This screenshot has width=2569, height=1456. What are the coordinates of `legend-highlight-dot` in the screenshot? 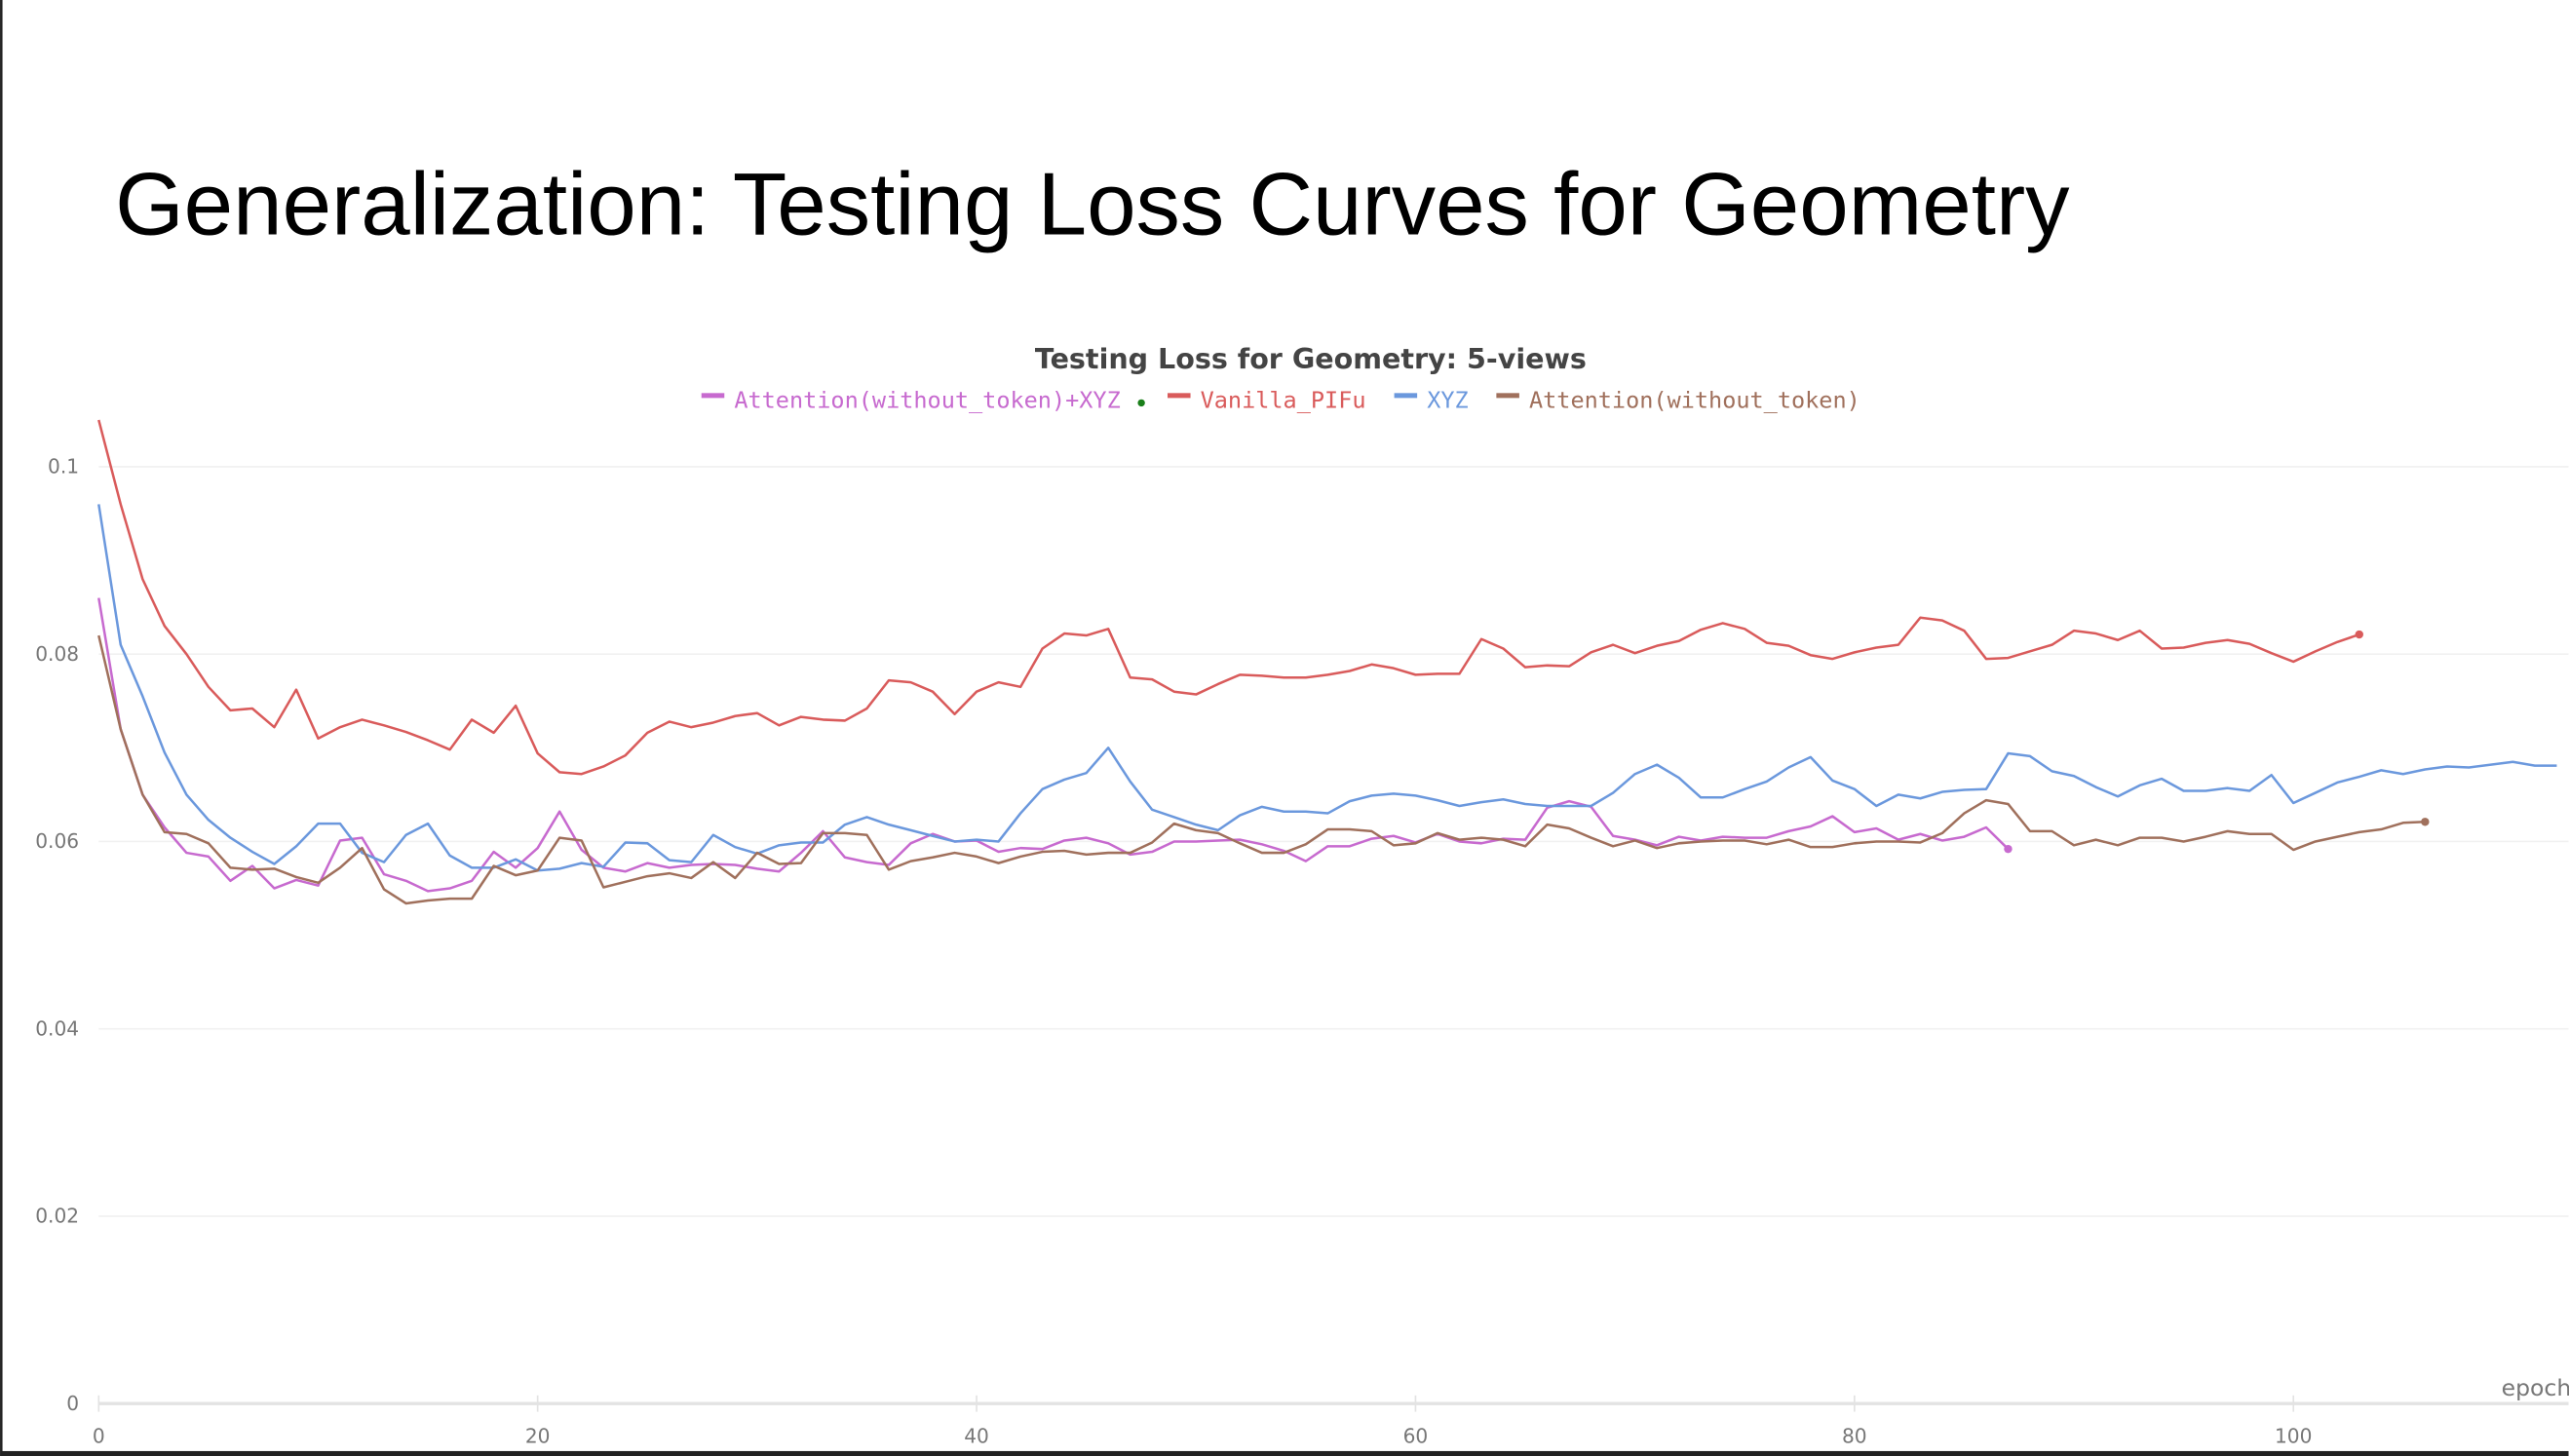 It's located at (1141, 403).